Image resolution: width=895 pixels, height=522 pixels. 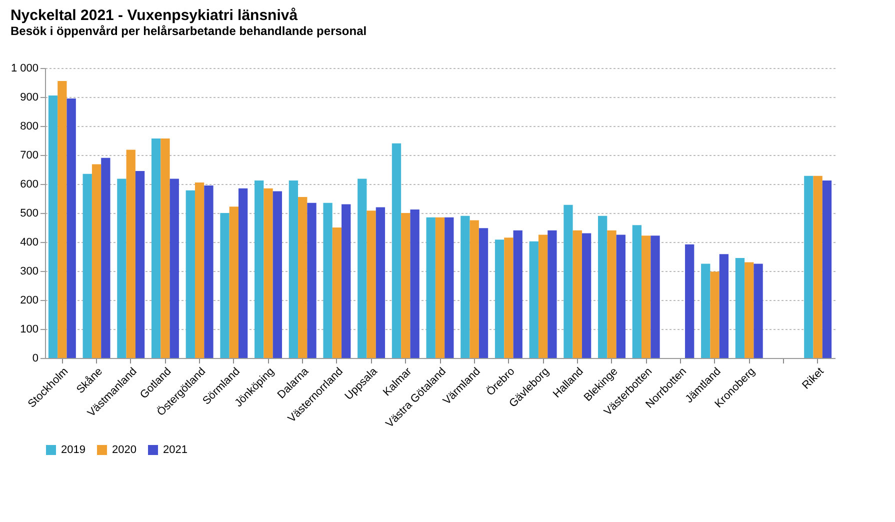 What do you see at coordinates (29, 126) in the screenshot?
I see `y-tick-label: 800` at bounding box center [29, 126].